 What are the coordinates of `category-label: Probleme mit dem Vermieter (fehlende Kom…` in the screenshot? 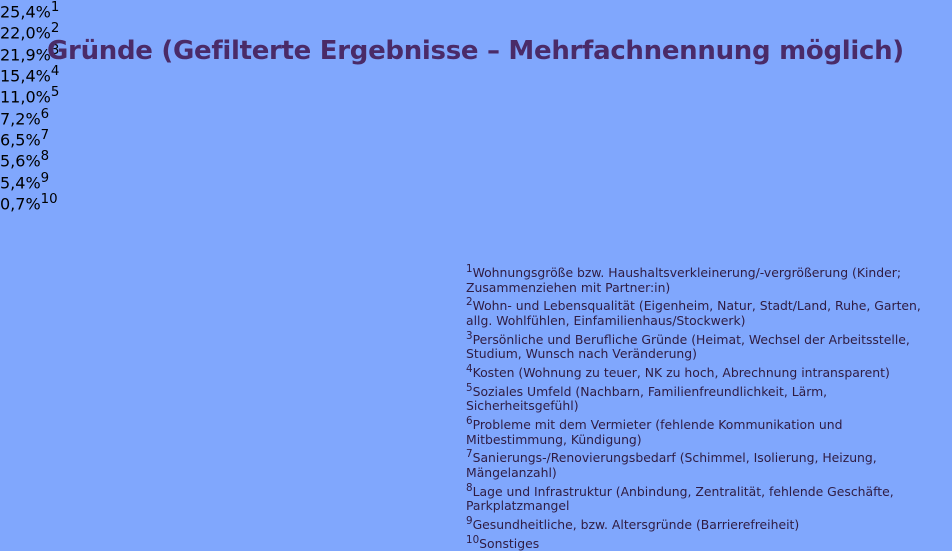 It's located at (654, 432).